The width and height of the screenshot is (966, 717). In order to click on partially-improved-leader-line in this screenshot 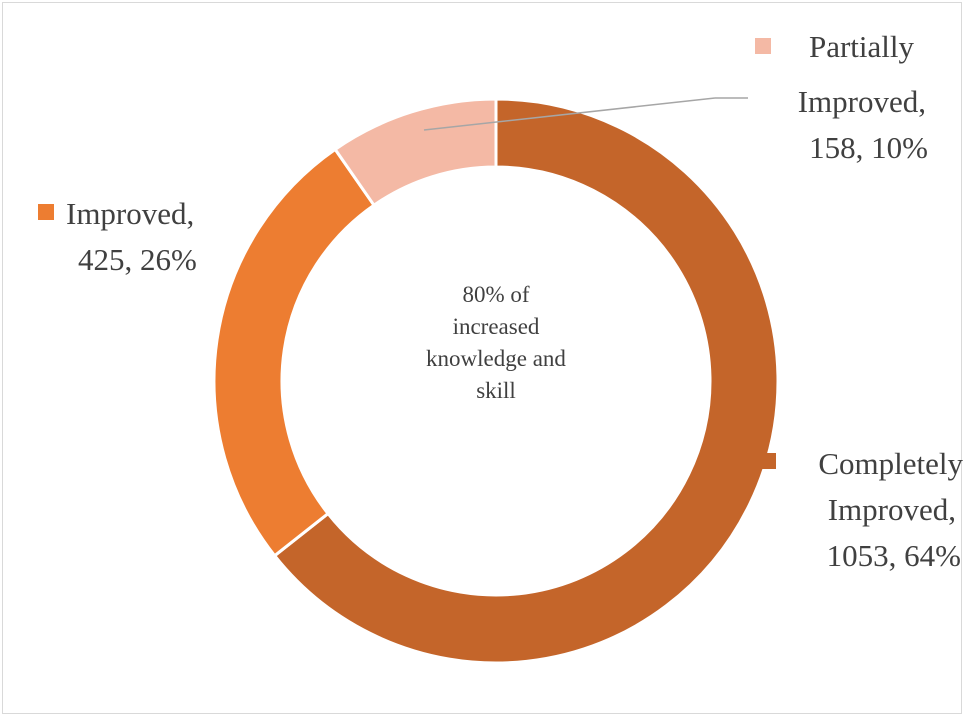, I will do `click(569, 114)`.